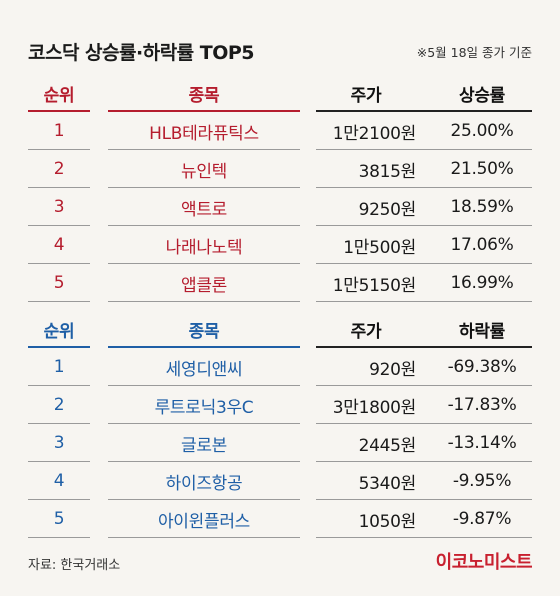 This screenshot has width=560, height=596. What do you see at coordinates (482, 443) in the screenshot?
I see `change-cell: -13.14%` at bounding box center [482, 443].